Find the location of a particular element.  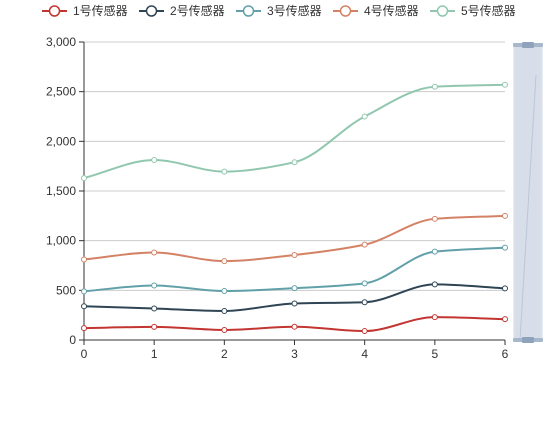

legend: 1号传感器 2号传感器 3号传感器 4号传感器 5号传感器 is located at coordinates (279, 10).